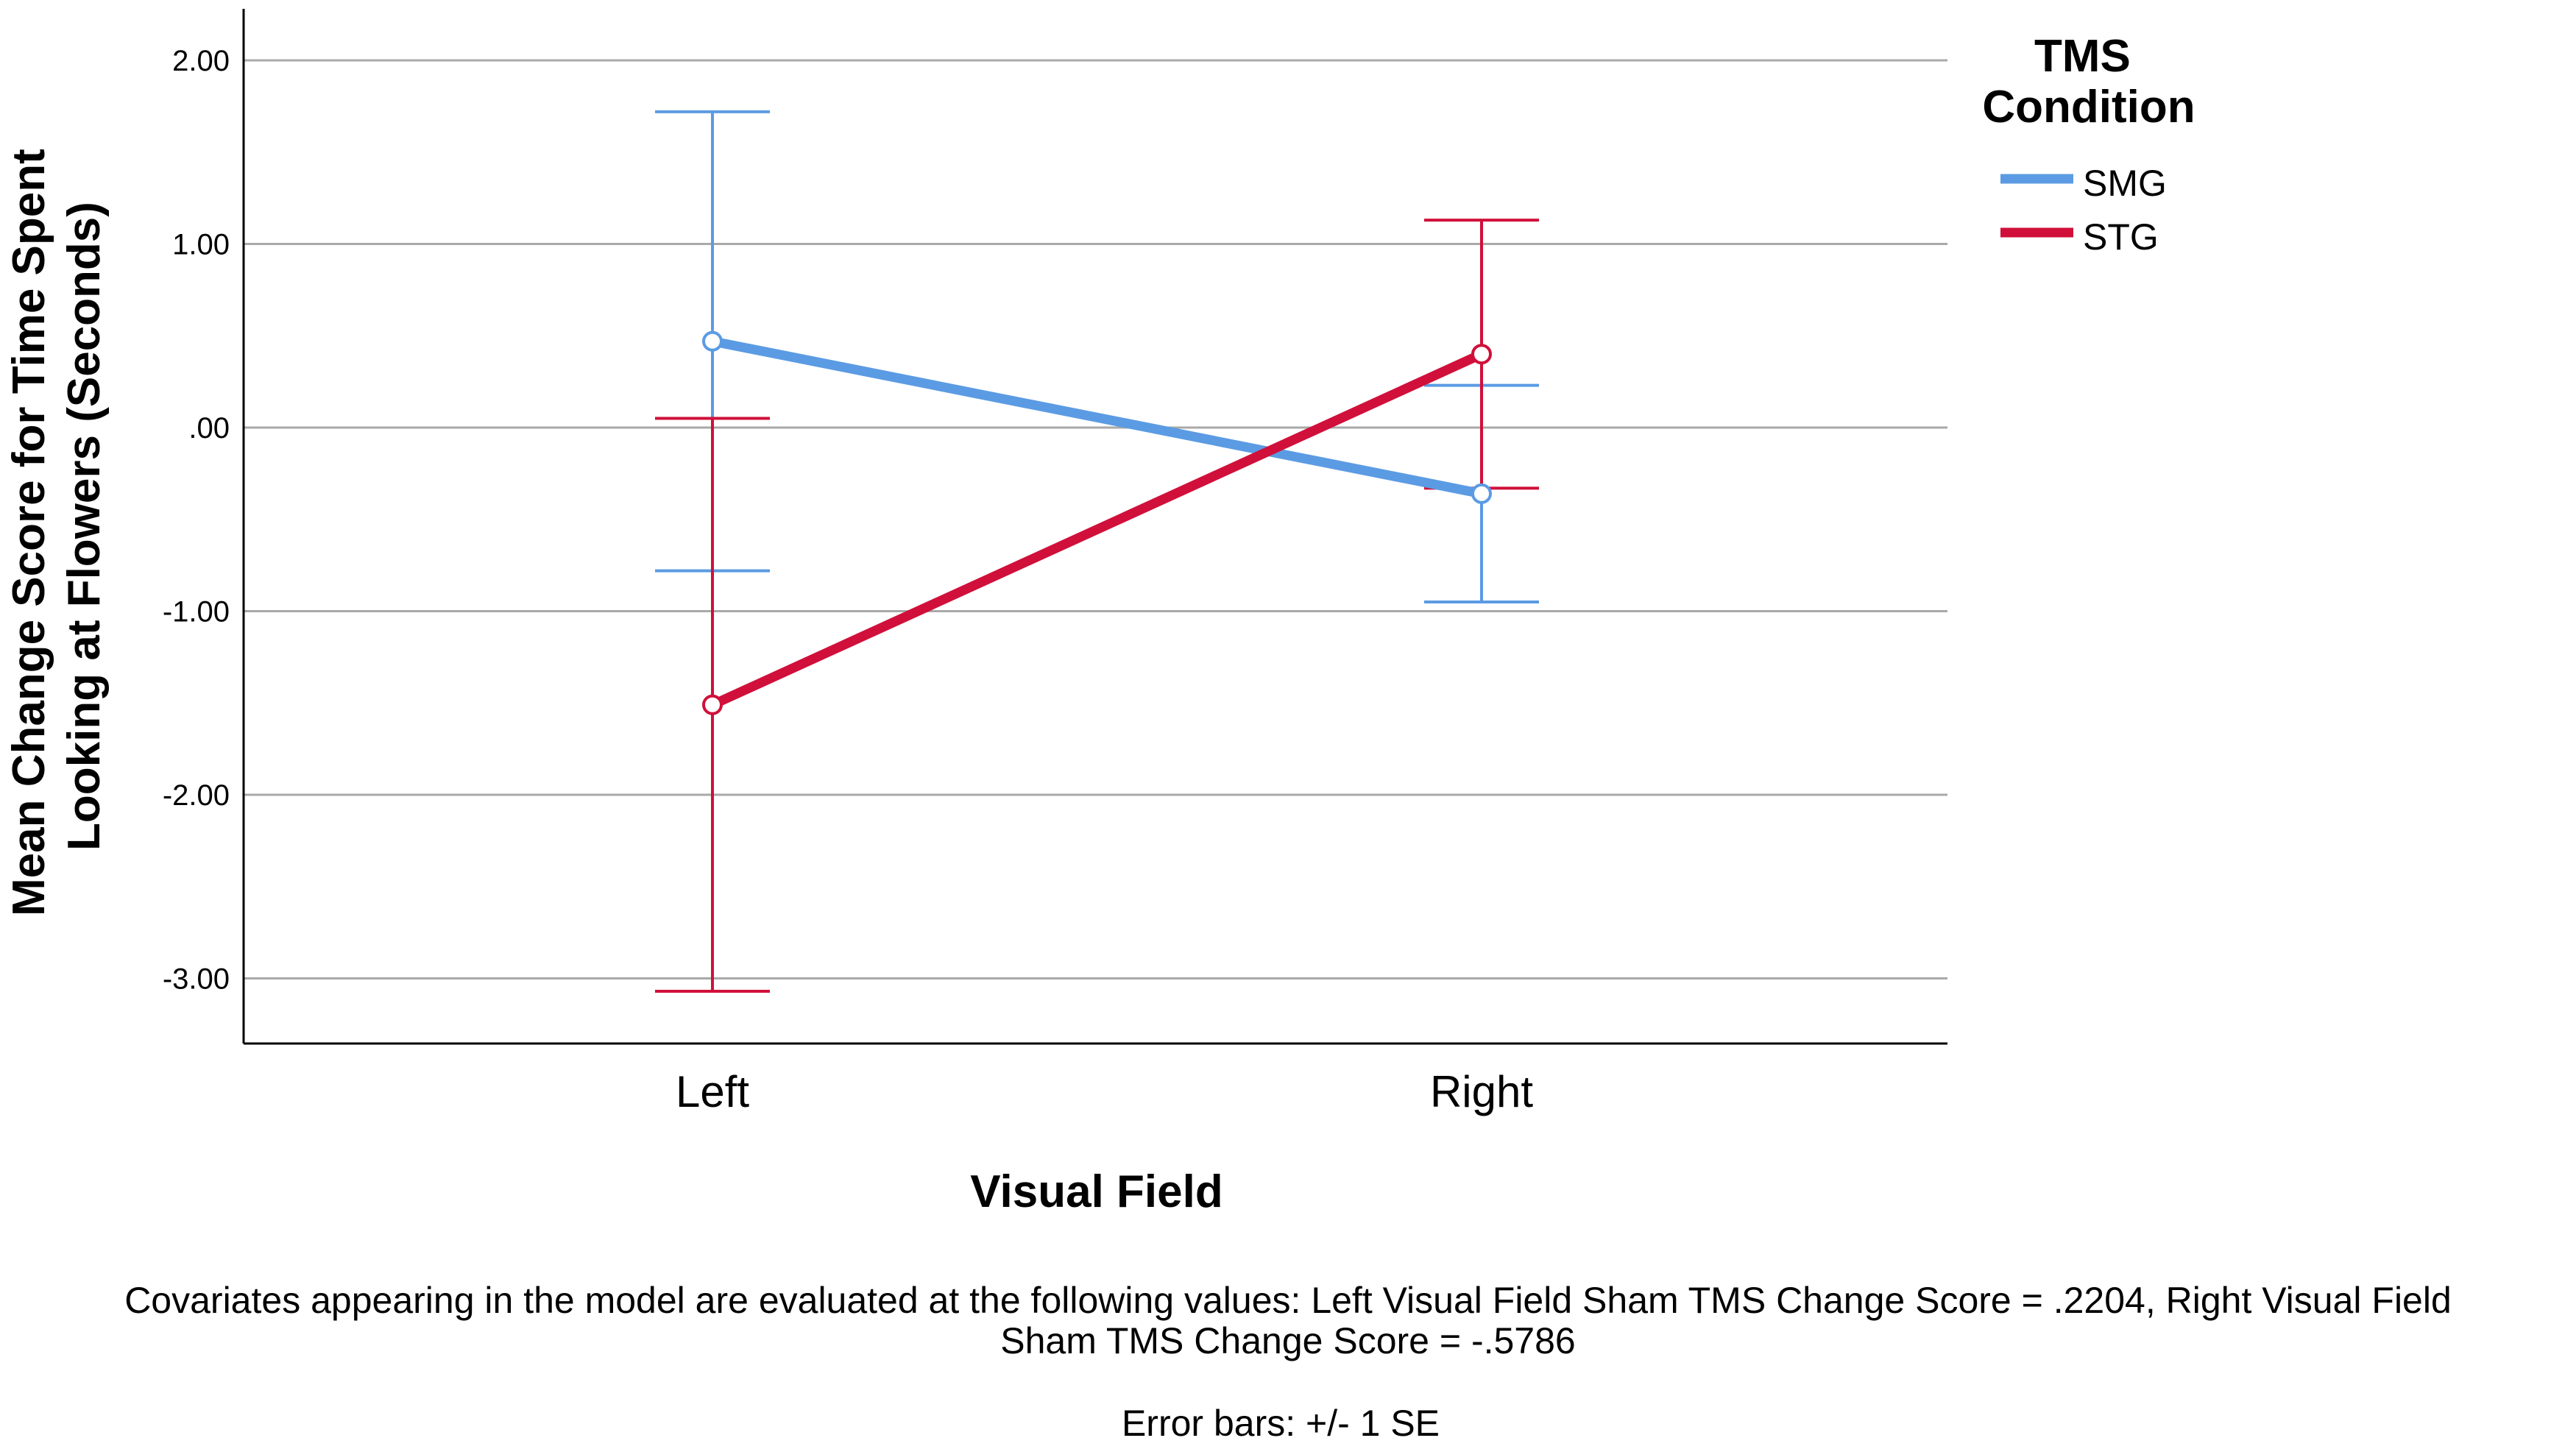  Describe the element at coordinates (2088, 107) in the screenshot. I see `legend-title-line-2: Condition` at that location.